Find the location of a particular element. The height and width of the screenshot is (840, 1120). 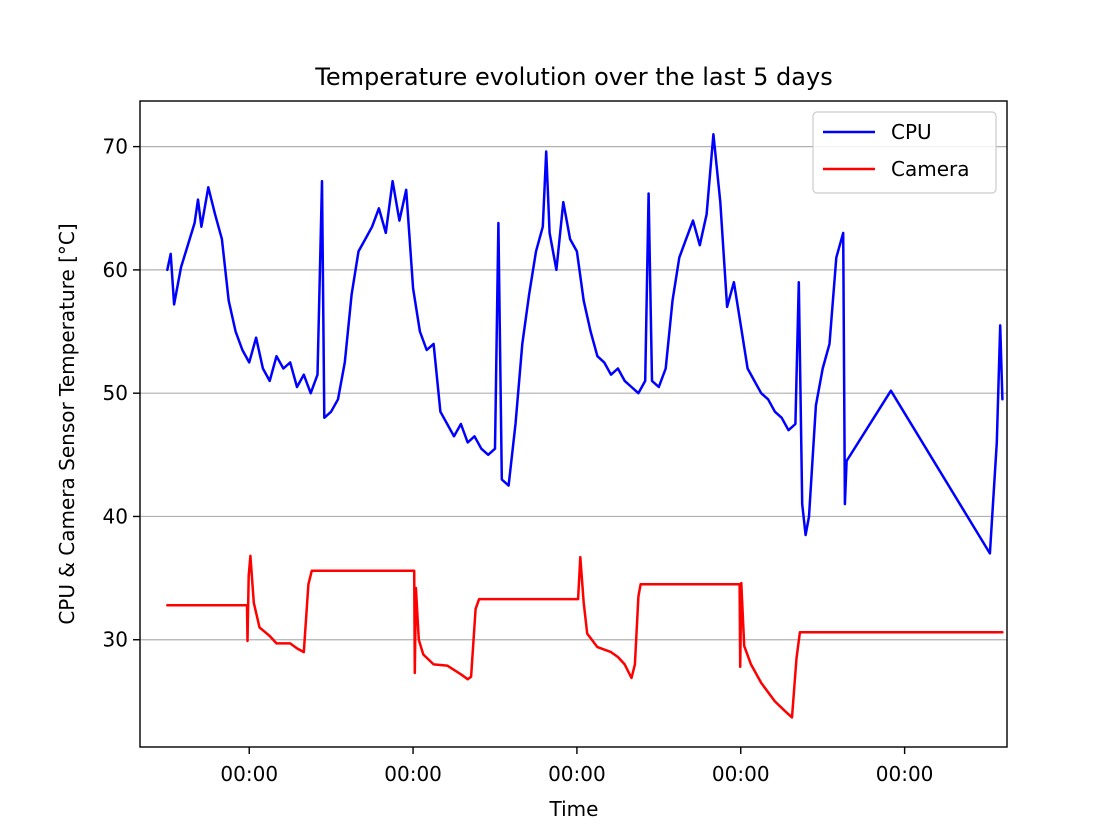

x-axis-ticks: 00:00 00:00 00:00 00:00 00:00 is located at coordinates (576, 766).